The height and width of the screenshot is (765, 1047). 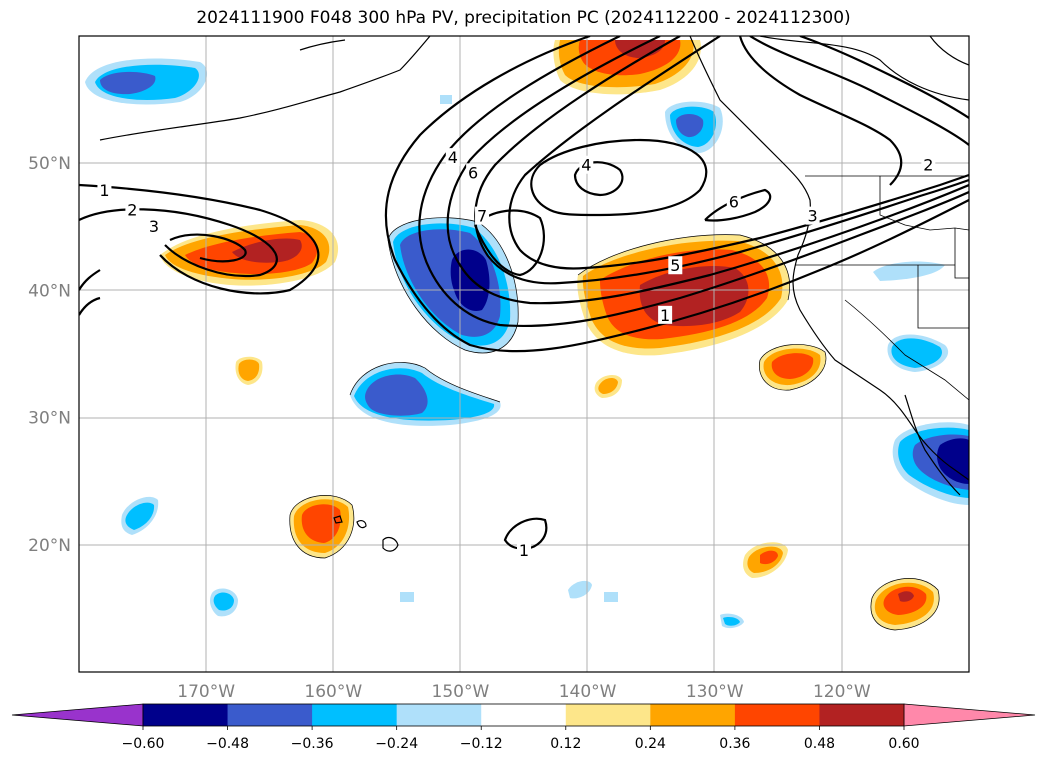 What do you see at coordinates (524, 692) in the screenshot?
I see `longitude-labels: 170°W 160°W 150°W 140°W 130°W 120°W` at bounding box center [524, 692].